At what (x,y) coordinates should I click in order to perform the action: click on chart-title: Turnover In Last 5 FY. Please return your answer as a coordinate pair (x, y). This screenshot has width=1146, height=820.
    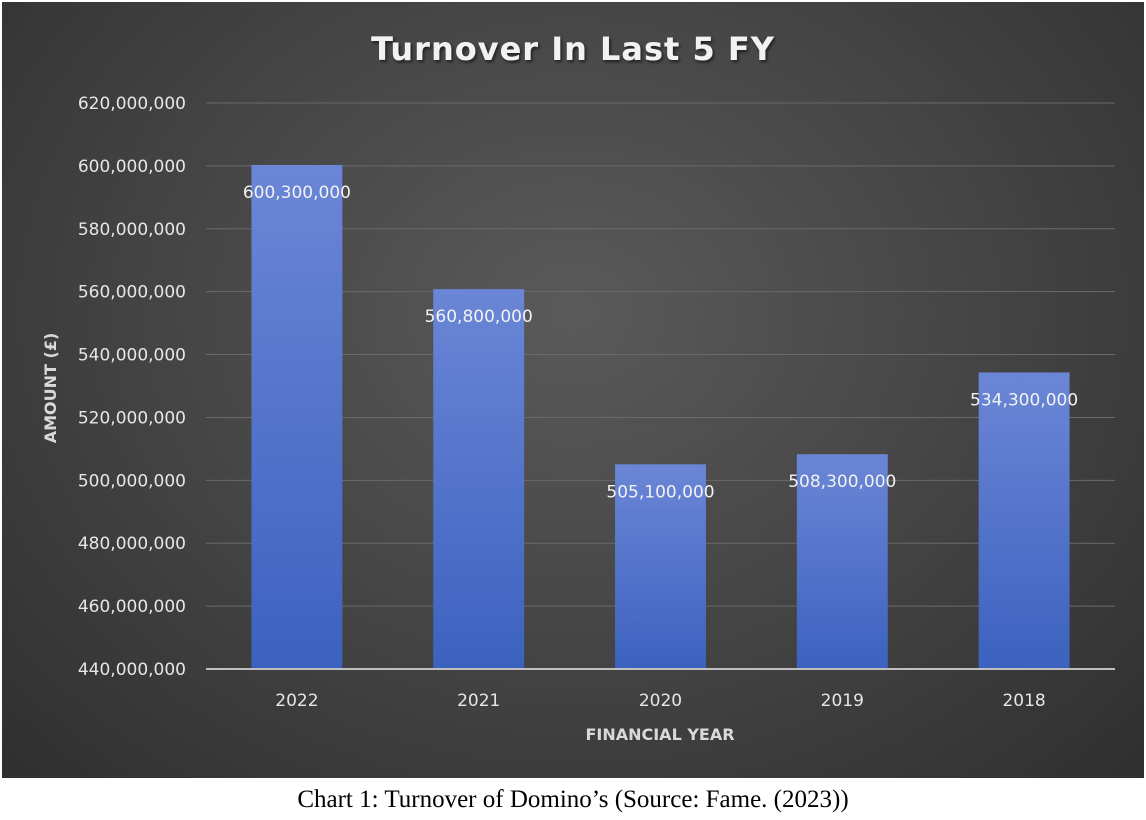
    Looking at the image, I should click on (573, 49).